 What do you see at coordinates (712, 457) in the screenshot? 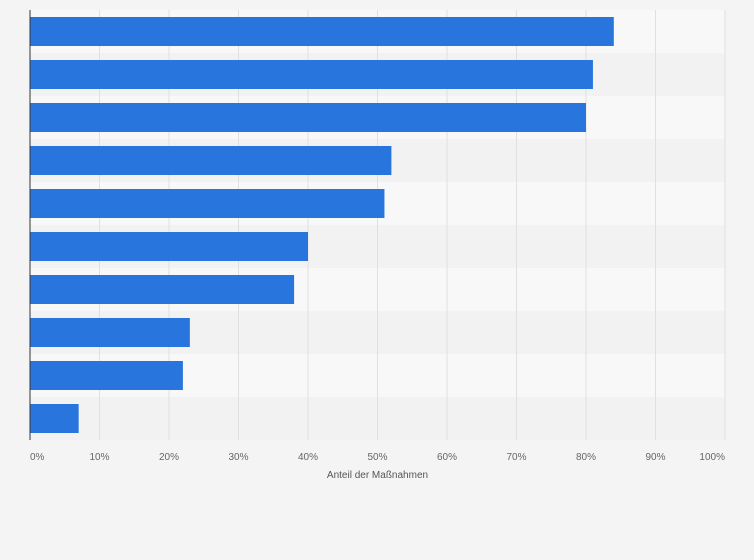
I see `x-tick-label: 100%` at bounding box center [712, 457].